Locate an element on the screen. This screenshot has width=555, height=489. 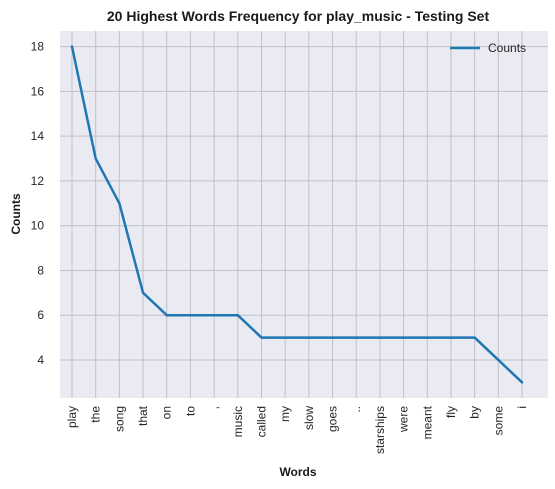
legend: Counts is located at coordinates (488, 48).